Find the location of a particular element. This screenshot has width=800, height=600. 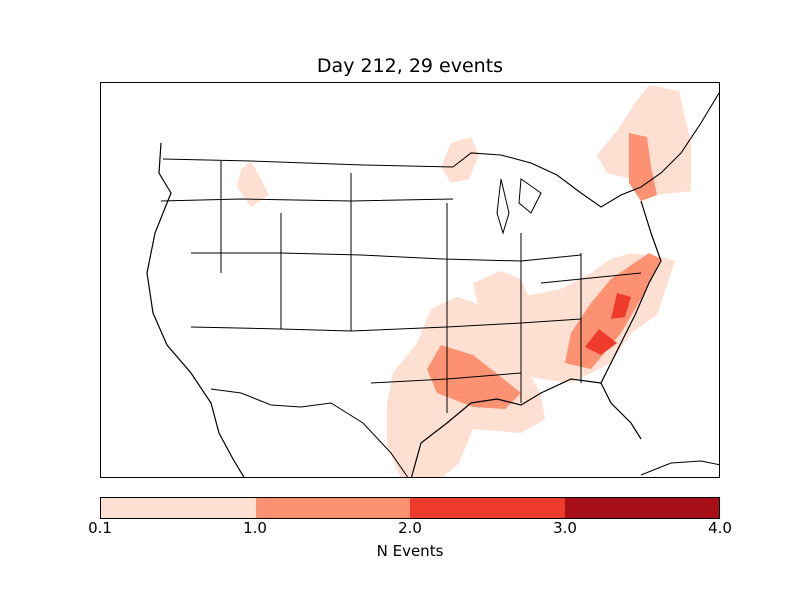

colorbar-tick: 0.1 is located at coordinates (100, 528).